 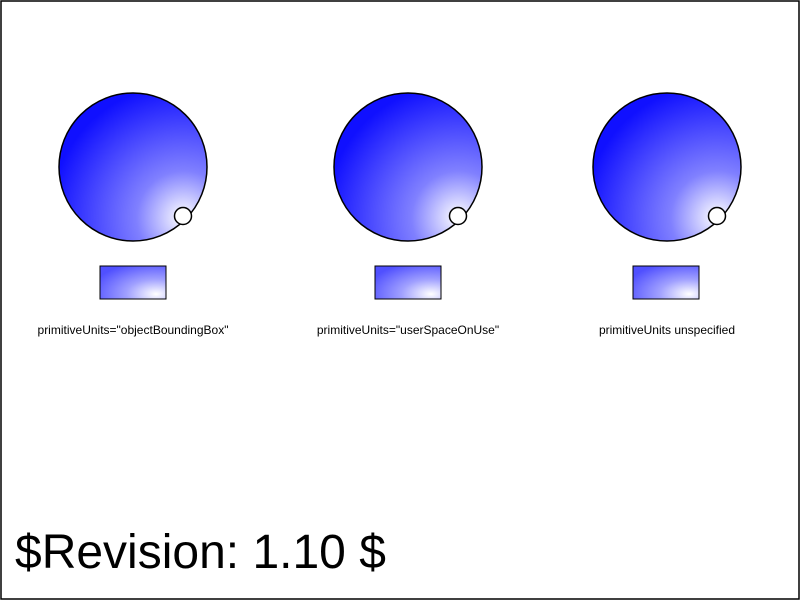 I want to click on panel-unspecified: primitiveUnits unspecified, so click(x=667, y=214).